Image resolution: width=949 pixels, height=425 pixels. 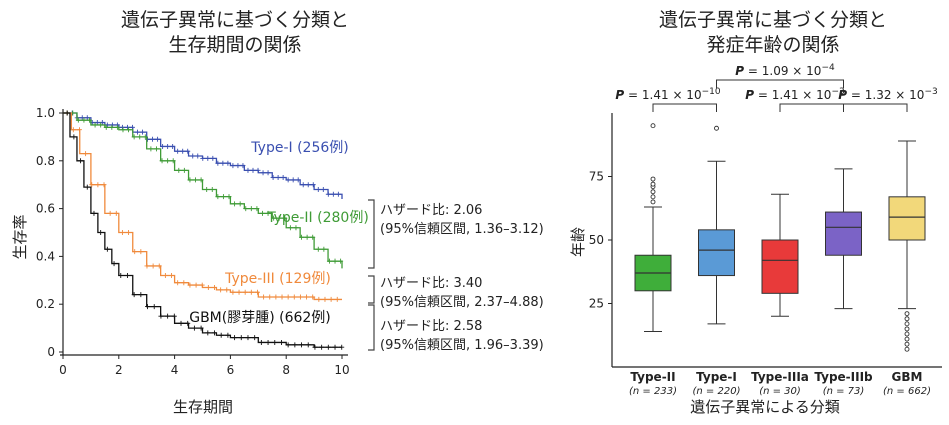 What do you see at coordinates (286, 370) in the screenshot?
I see `km-x-tick-label: 8` at bounding box center [286, 370].